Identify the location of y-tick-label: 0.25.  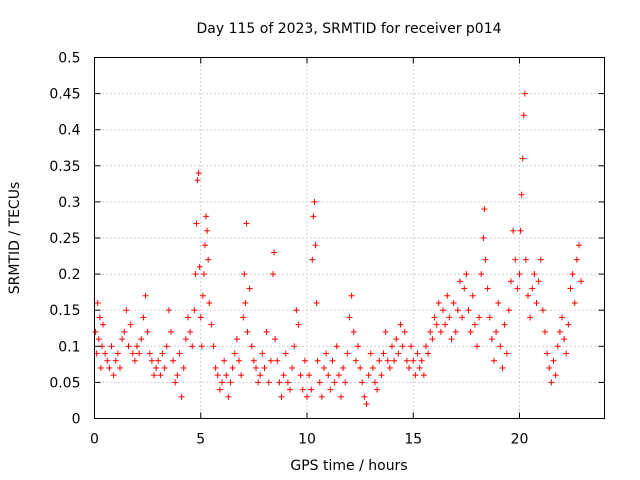
(64, 239).